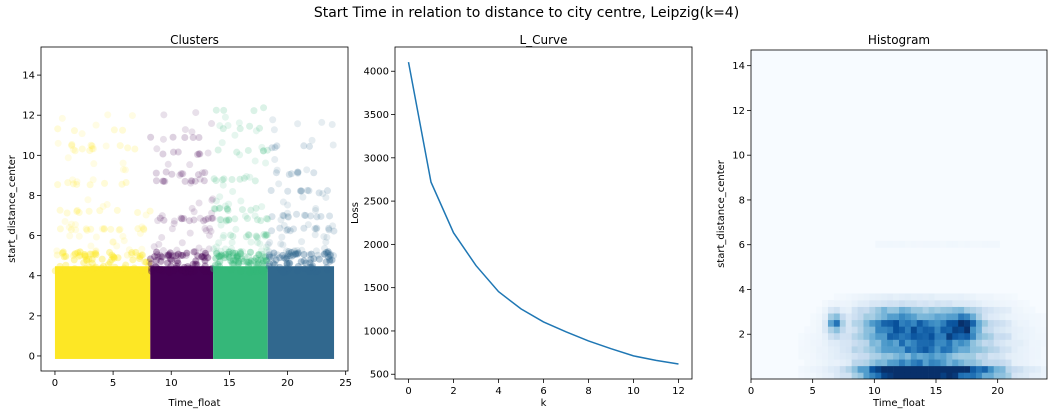  I want to click on x-tick-label: 0, so click(55, 383).